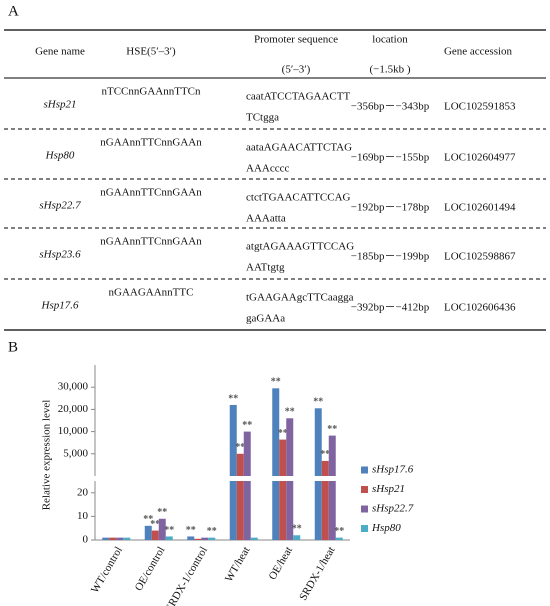 Image resolution: width=550 pixels, height=606 pixels. I want to click on panel-label: A, so click(13, 11).